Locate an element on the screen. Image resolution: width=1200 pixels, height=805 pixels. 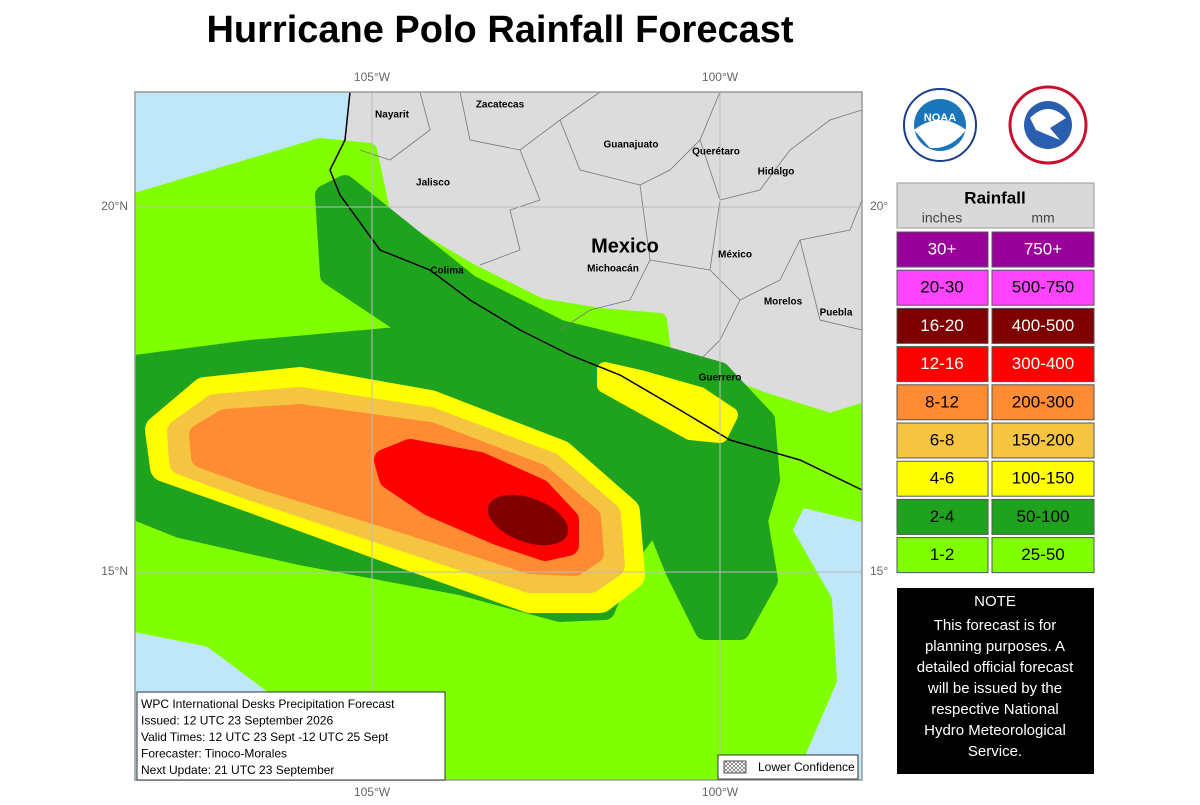
hatch-swatch is located at coordinates (735, 767).